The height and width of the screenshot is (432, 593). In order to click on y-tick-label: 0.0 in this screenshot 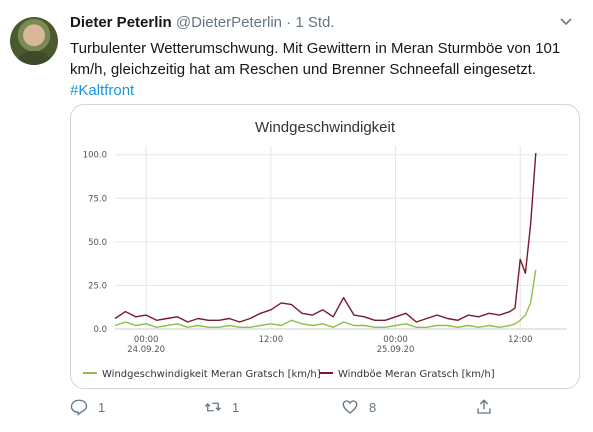, I will do `click(100, 330)`.